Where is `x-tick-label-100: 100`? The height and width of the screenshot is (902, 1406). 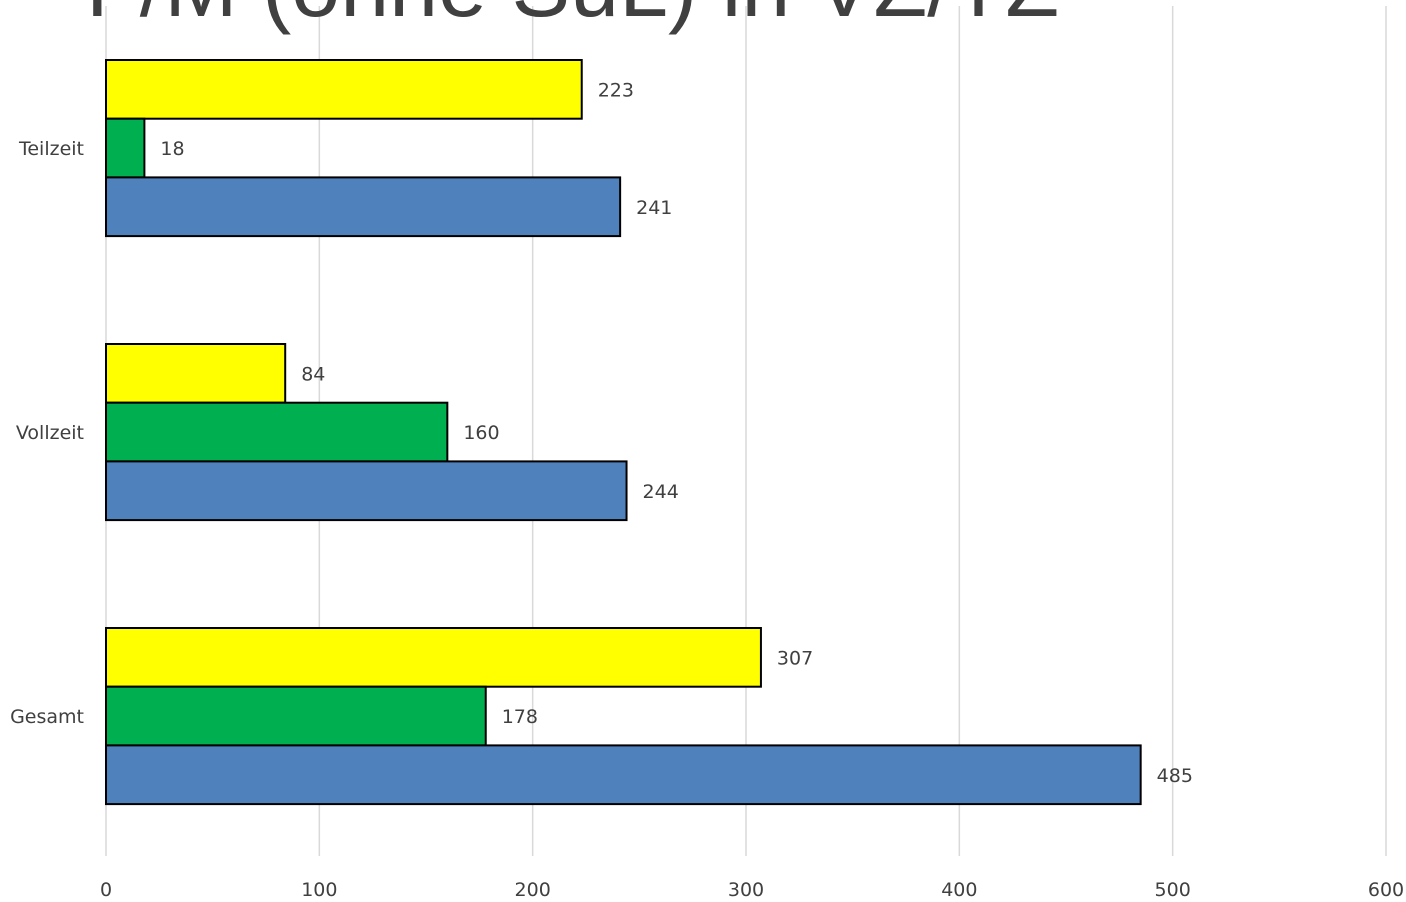 x-tick-label-100: 100 is located at coordinates (319, 890).